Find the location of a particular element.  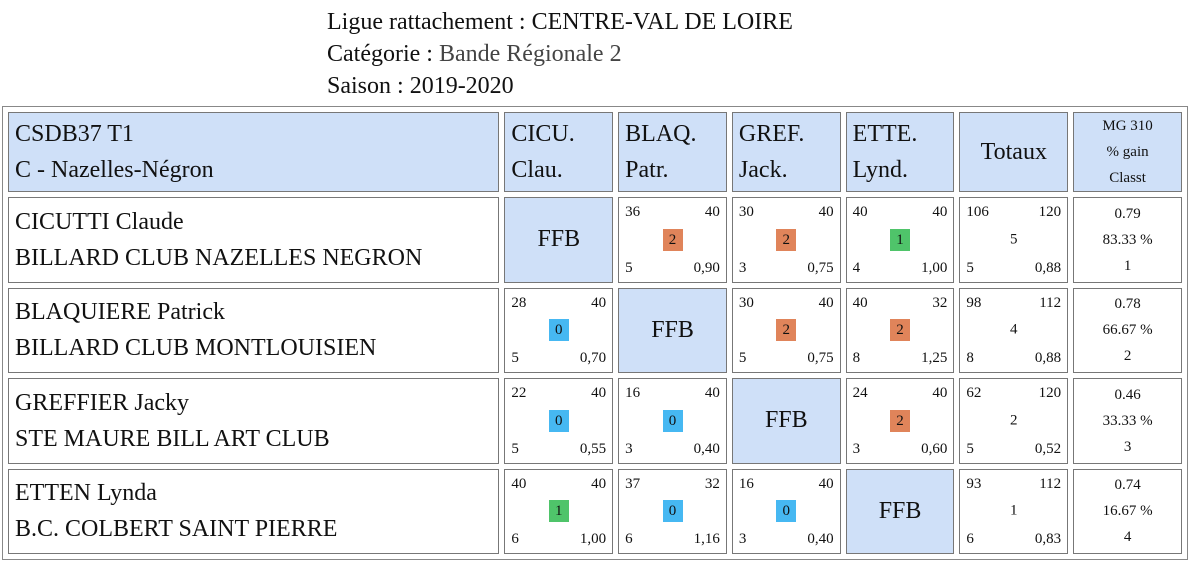

saison-value: 2019-2020 is located at coordinates (461, 86).